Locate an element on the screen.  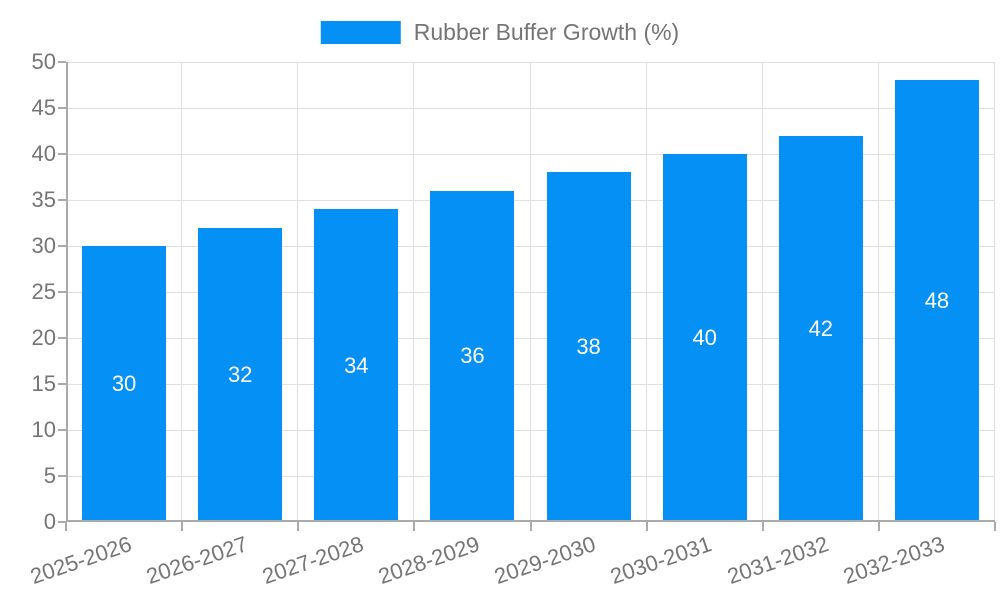
y-axis-label: 20 is located at coordinates (43, 337).